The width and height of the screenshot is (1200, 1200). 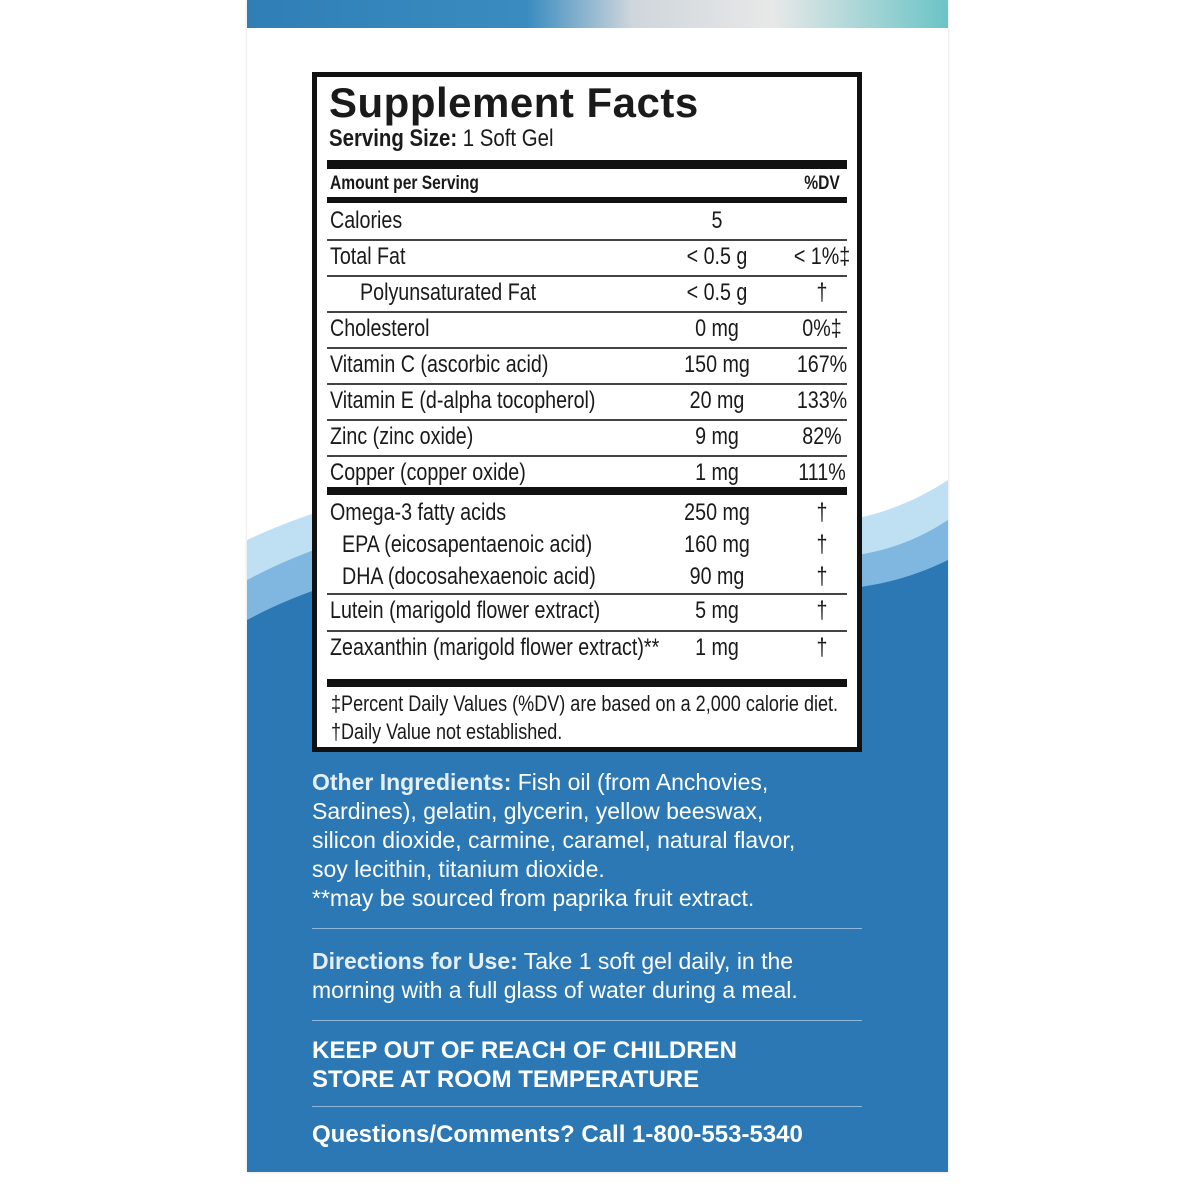 What do you see at coordinates (717, 364) in the screenshot?
I see `nutrient-amount: 150 mg` at bounding box center [717, 364].